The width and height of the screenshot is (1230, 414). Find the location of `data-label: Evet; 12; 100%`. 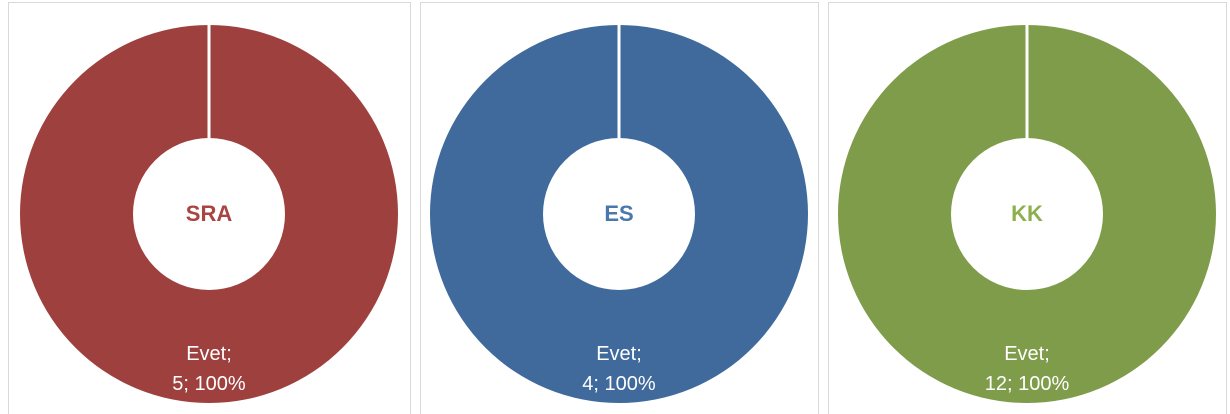

data-label: Evet; 12; 100% is located at coordinates (1027, 369).